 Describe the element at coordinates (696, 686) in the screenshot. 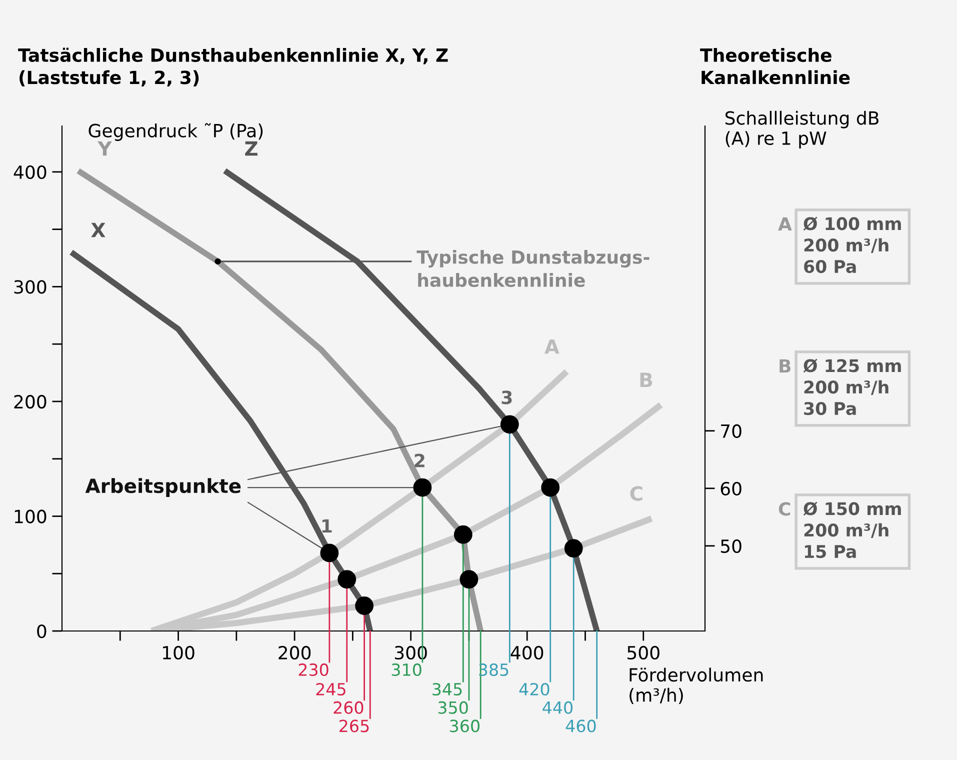

I see `x-axis-title: Fördervolumen (m³/h)` at that location.